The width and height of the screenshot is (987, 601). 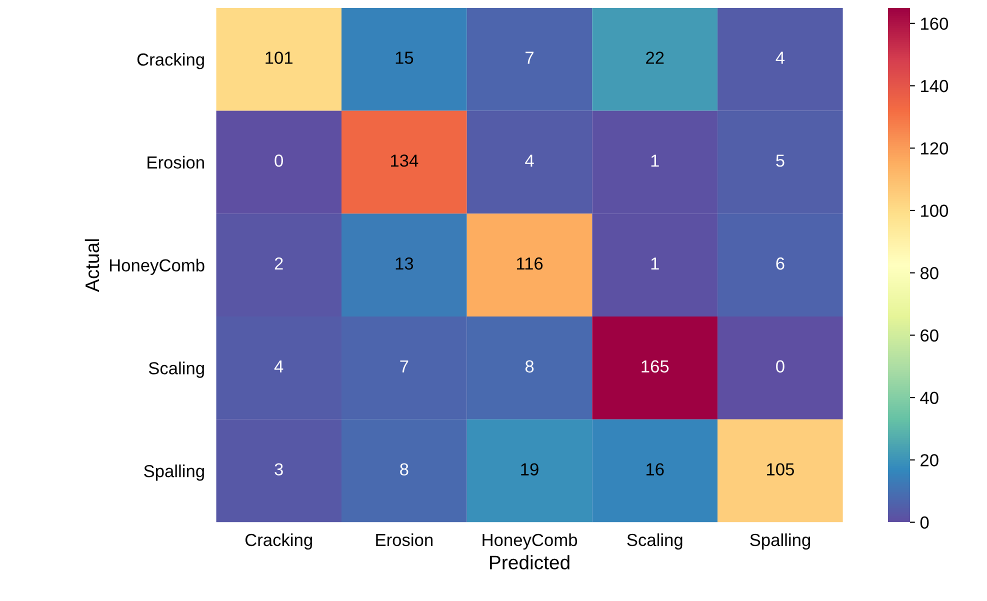 I want to click on data-label: 105, so click(x=780, y=469).